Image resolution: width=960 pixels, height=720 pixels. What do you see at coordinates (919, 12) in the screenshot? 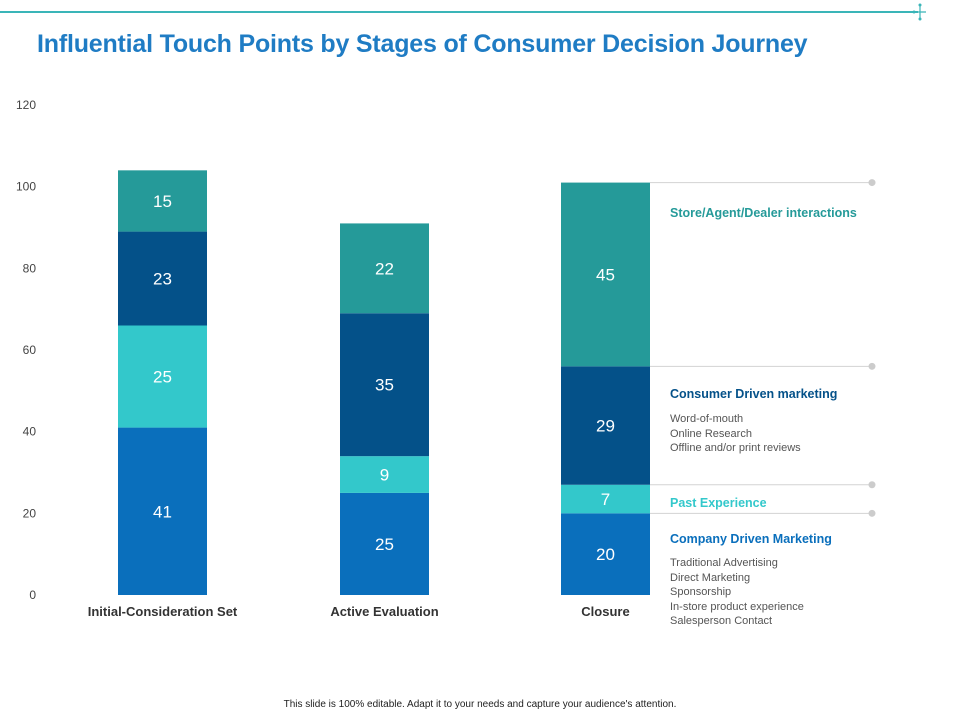
I see `connector-icon` at bounding box center [919, 12].